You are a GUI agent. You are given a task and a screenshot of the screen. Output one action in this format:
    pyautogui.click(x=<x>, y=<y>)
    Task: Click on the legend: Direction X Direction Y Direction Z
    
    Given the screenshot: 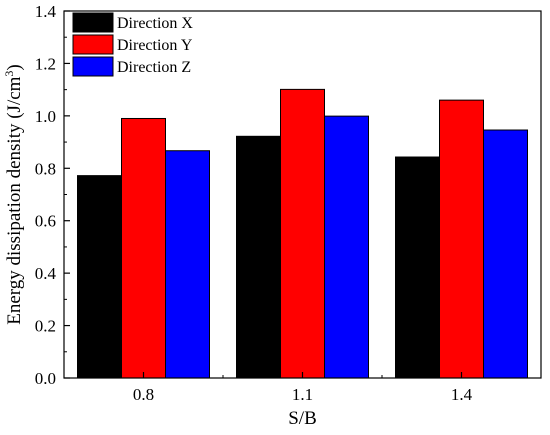 What is the action you would take?
    pyautogui.click(x=132, y=44)
    